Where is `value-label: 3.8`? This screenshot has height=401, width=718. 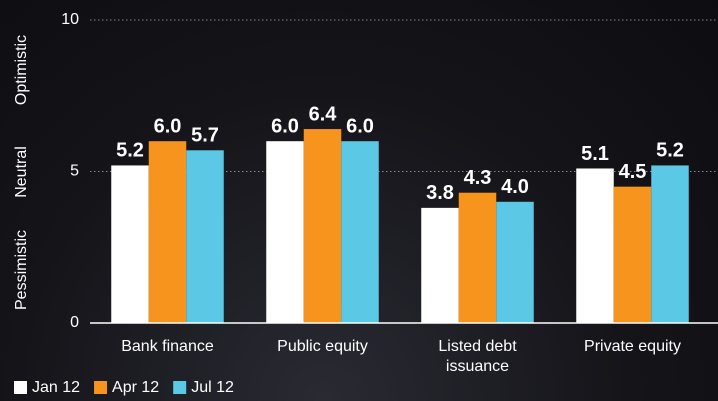 value-label: 3.8 is located at coordinates (440, 193).